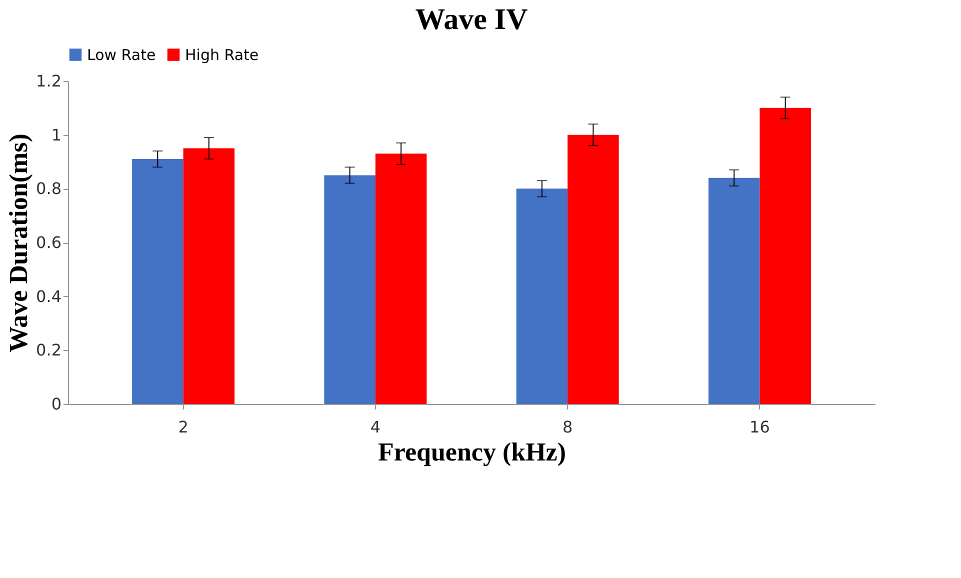  Describe the element at coordinates (567, 427) in the screenshot. I see `x-tick-label: 8` at that location.